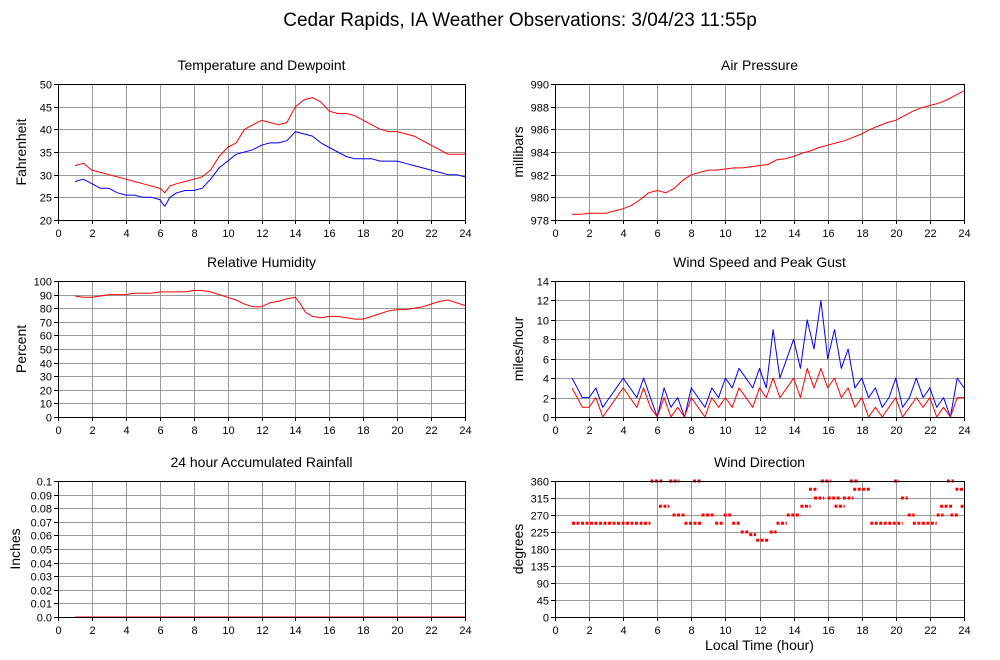  I want to click on y-tick-label: 70, so click(46, 324).